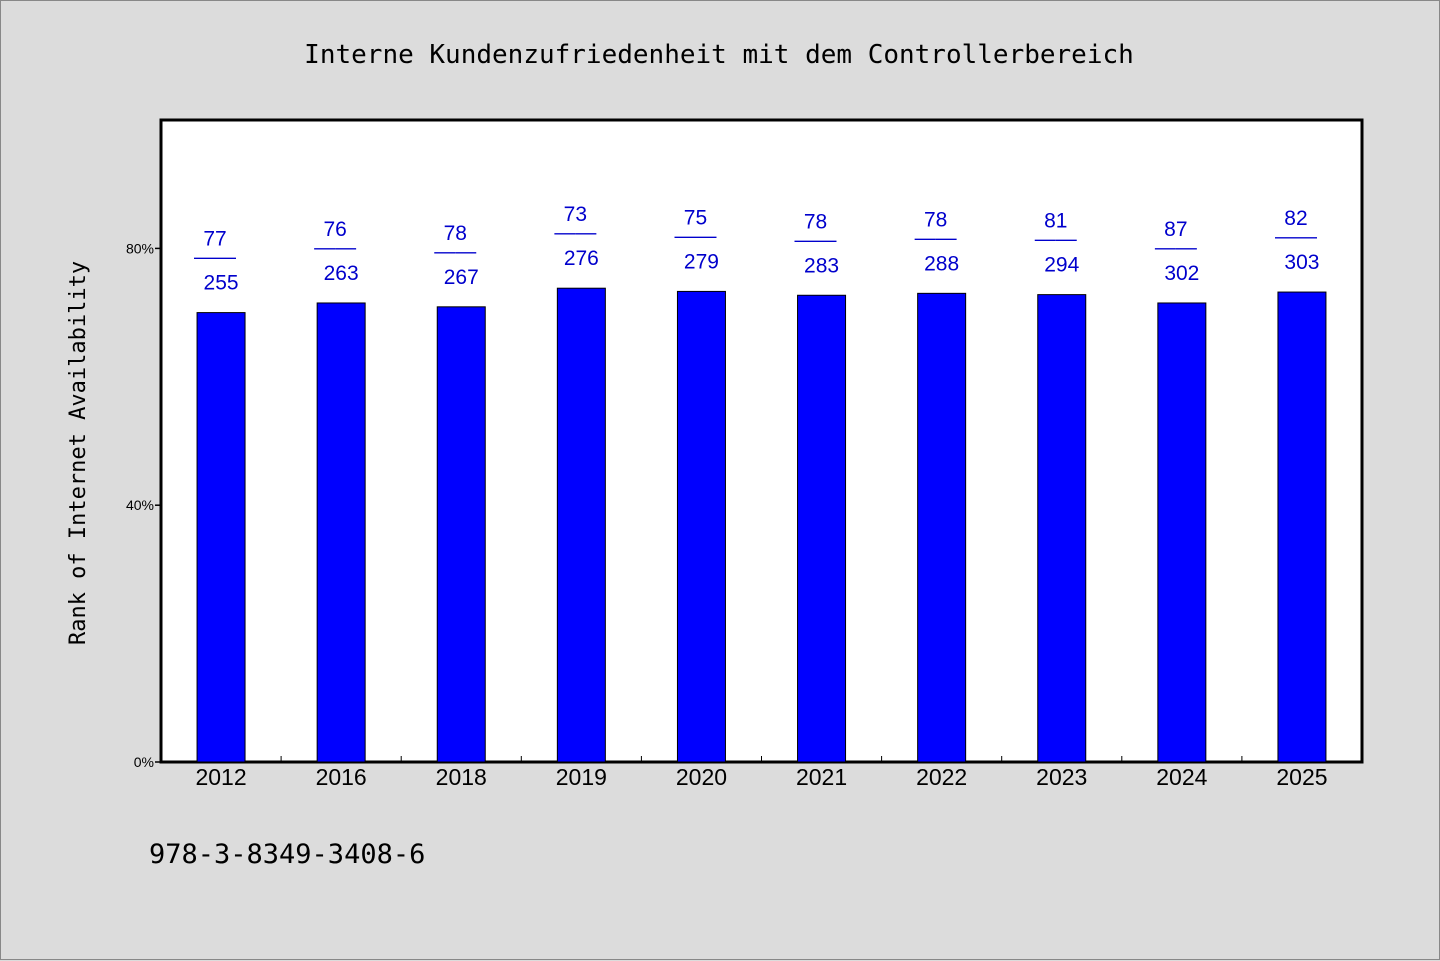 Image resolution: width=1440 pixels, height=961 pixels. Describe the element at coordinates (1302, 527) in the screenshot. I see `bar-2025` at that location.